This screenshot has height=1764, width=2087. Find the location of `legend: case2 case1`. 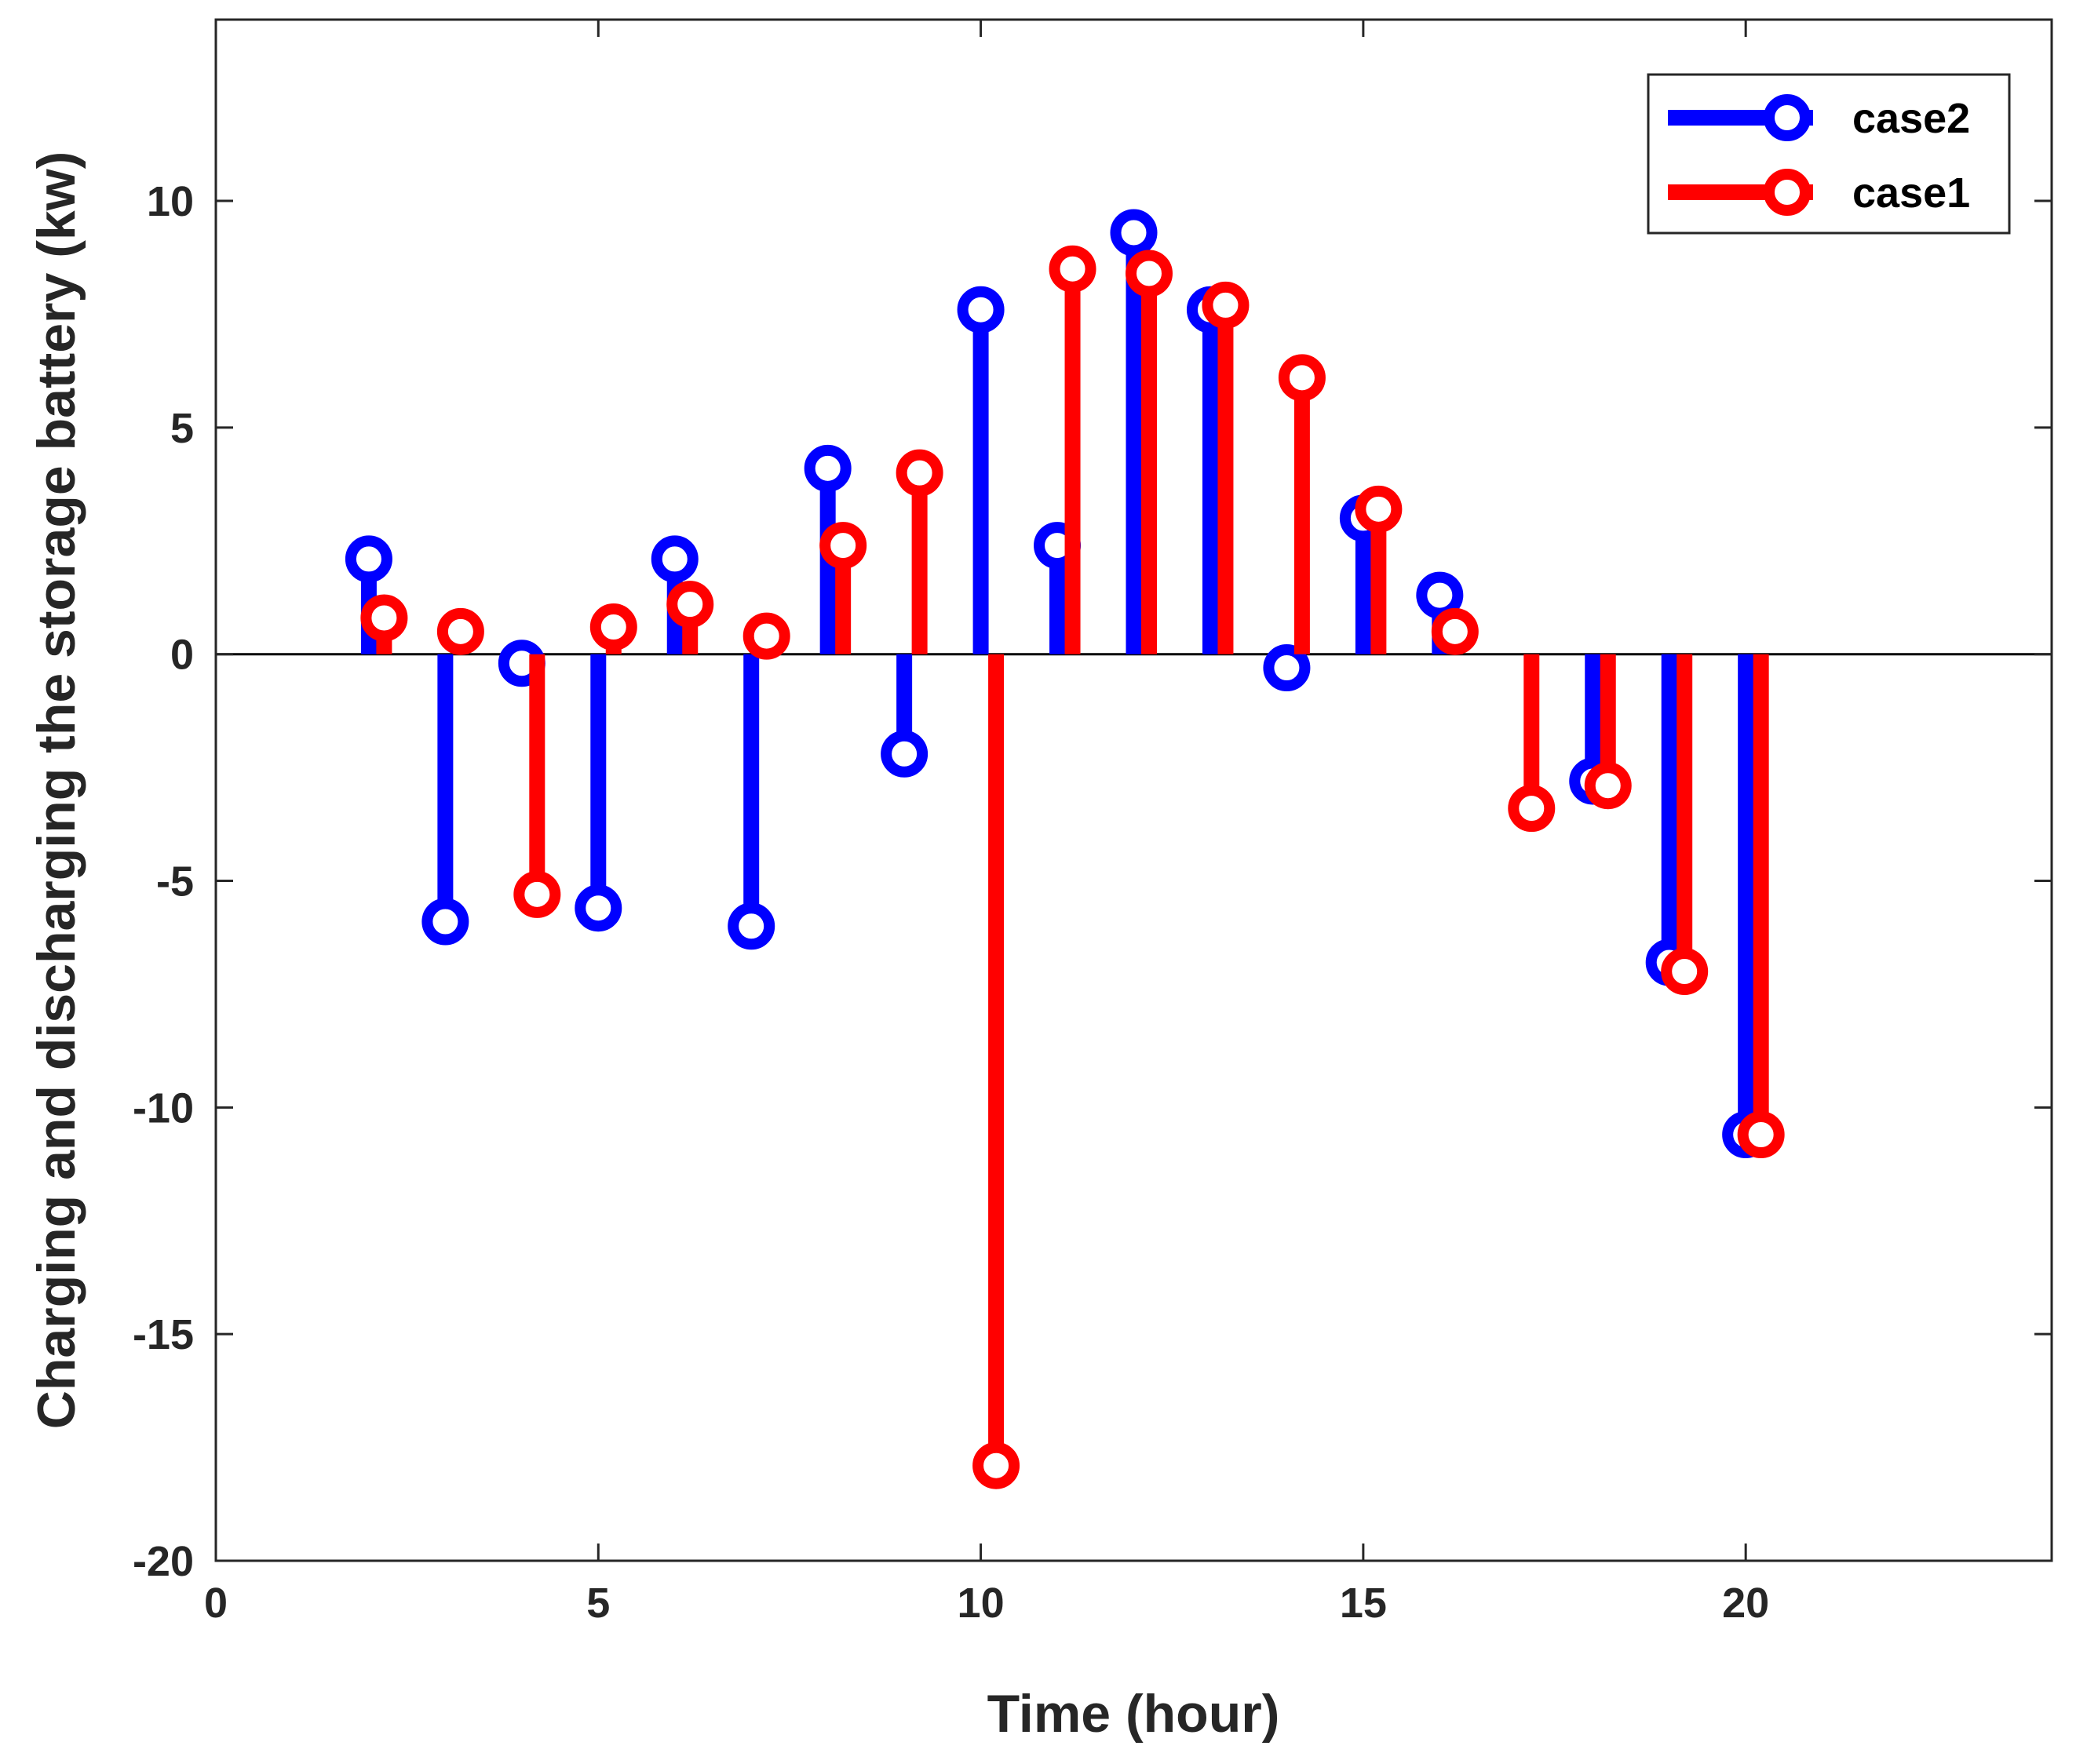

legend: case2 case1 is located at coordinates (1829, 154).